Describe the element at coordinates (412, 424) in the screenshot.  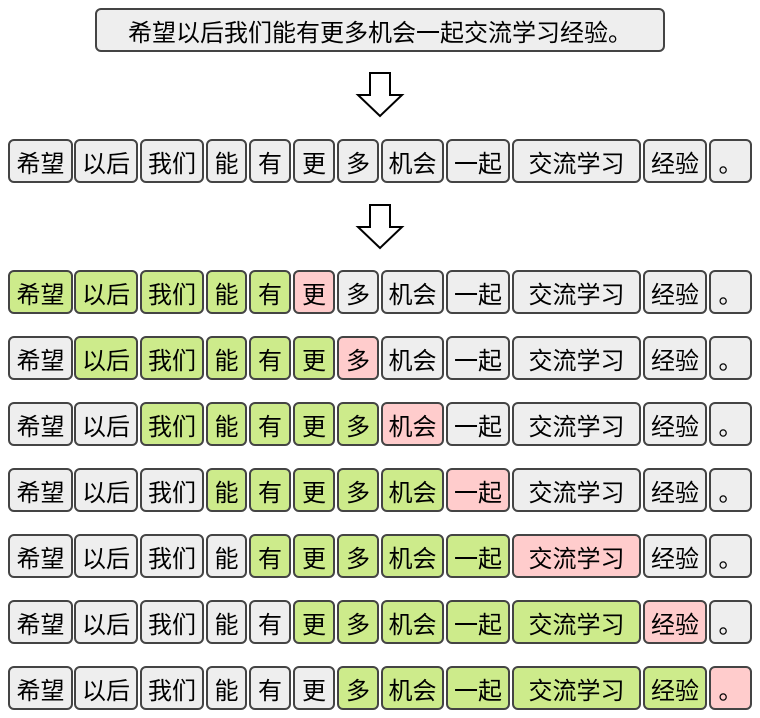
I see `target-token: 机会` at that location.